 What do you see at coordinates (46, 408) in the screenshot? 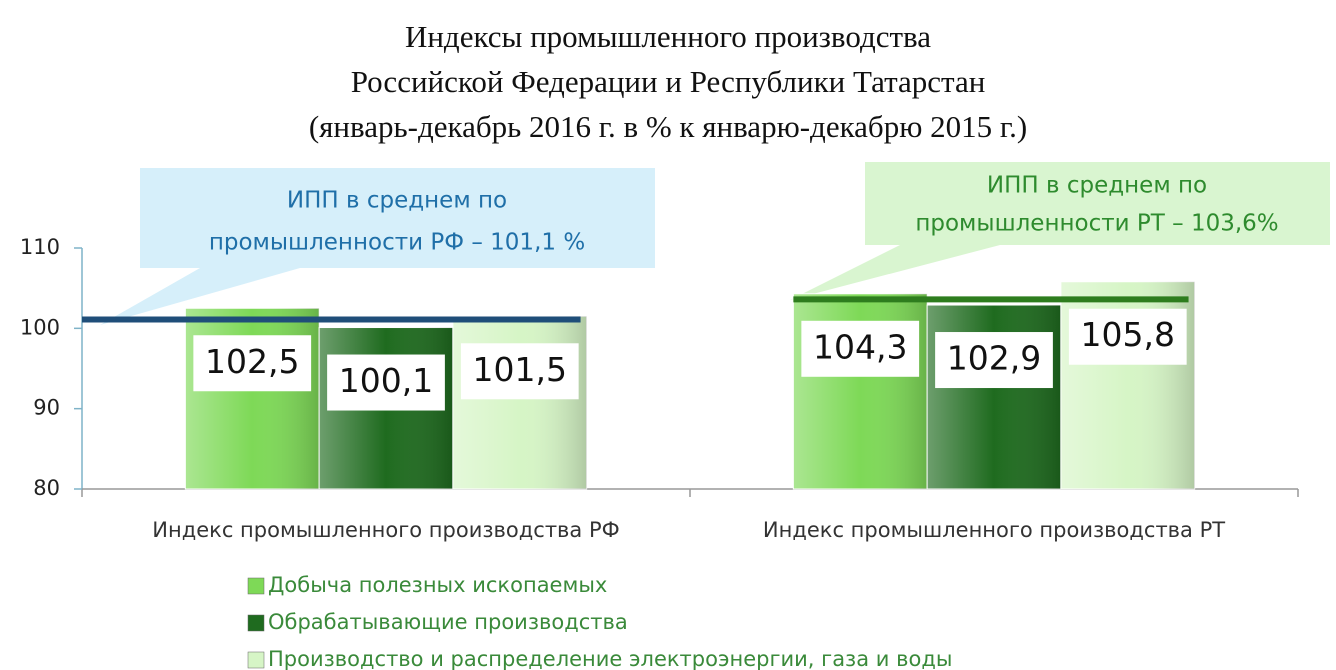
I see `y-tick-label: 90` at bounding box center [46, 408].